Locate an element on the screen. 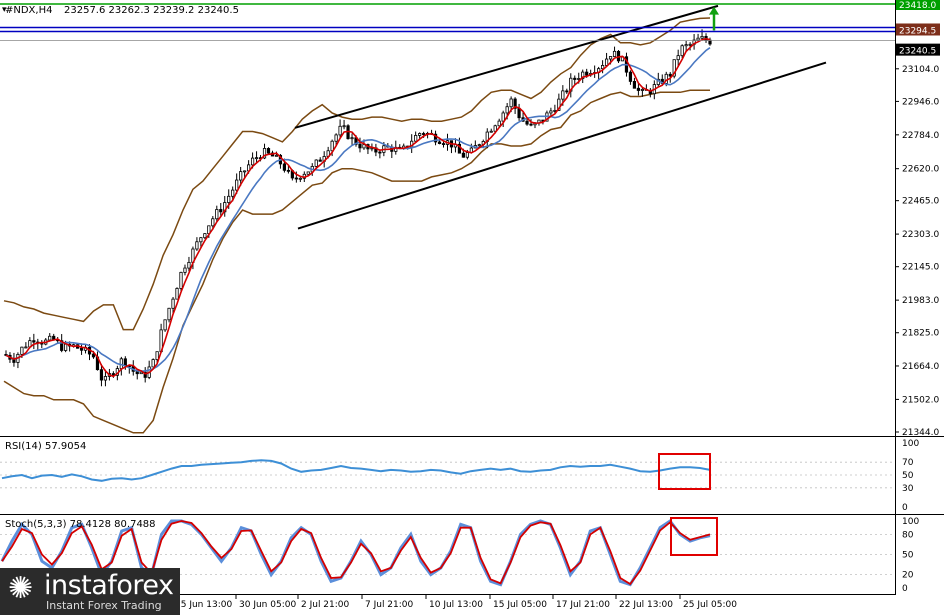 The height and width of the screenshot is (615, 944). price-tick-label: 22303.0 is located at coordinates (920, 235).